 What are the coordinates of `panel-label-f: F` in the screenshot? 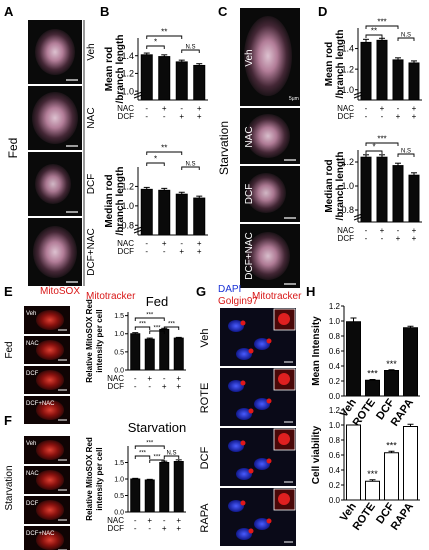 It's located at (8, 420).